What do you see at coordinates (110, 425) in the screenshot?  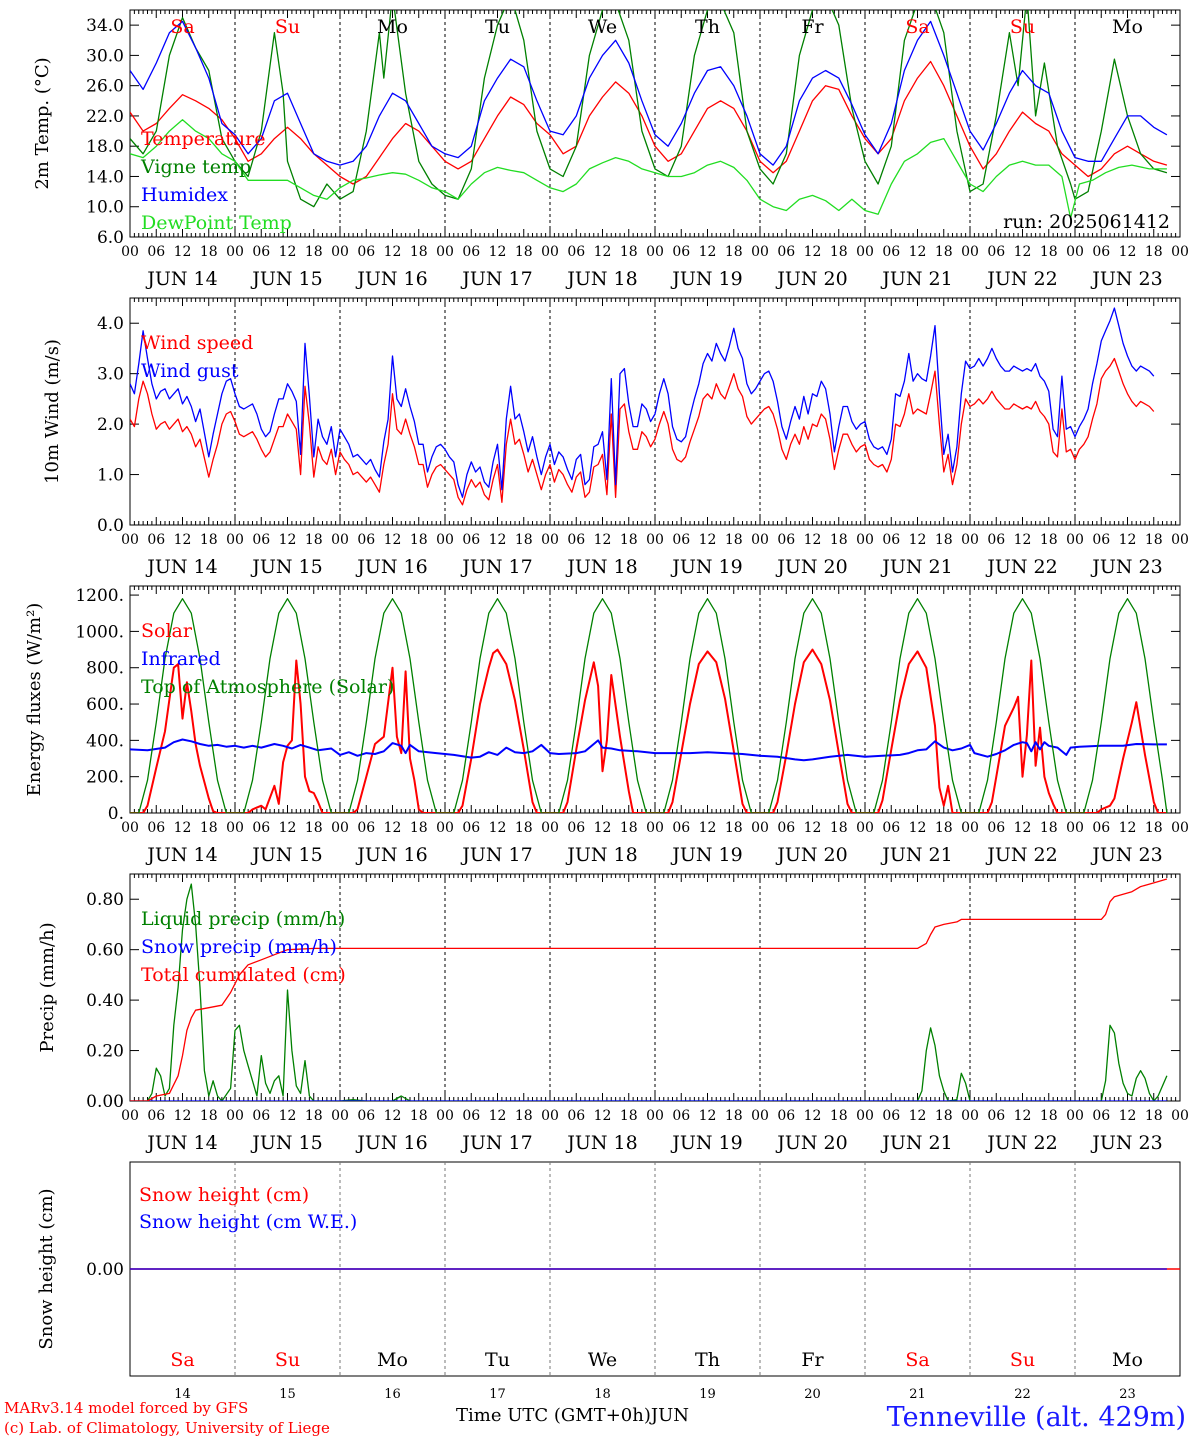 I see `y-tick-label: 2.0` at bounding box center [110, 425].